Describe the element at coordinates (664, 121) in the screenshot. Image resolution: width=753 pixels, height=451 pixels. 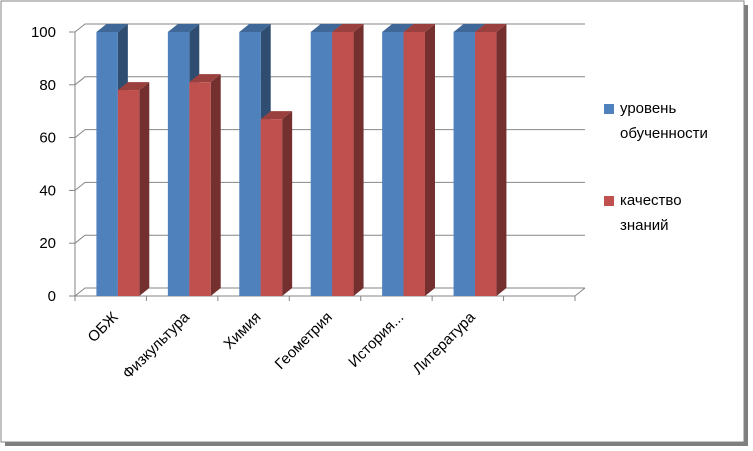
I see `legend-label: уровень обученности` at that location.